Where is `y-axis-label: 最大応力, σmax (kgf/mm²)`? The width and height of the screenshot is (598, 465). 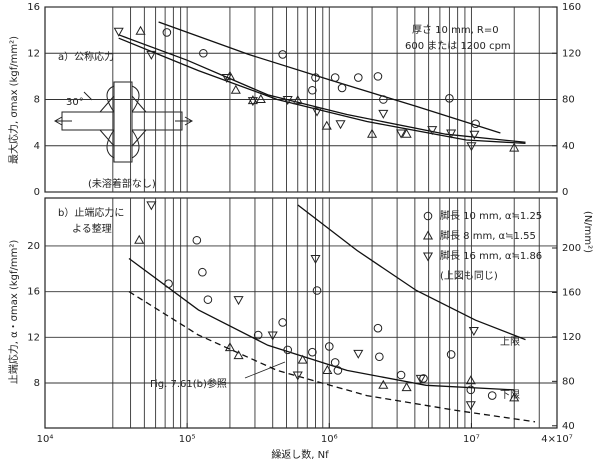
y-axis-label: 最大応力, σmax (kgf/mm²) is located at coordinates (13, 100).